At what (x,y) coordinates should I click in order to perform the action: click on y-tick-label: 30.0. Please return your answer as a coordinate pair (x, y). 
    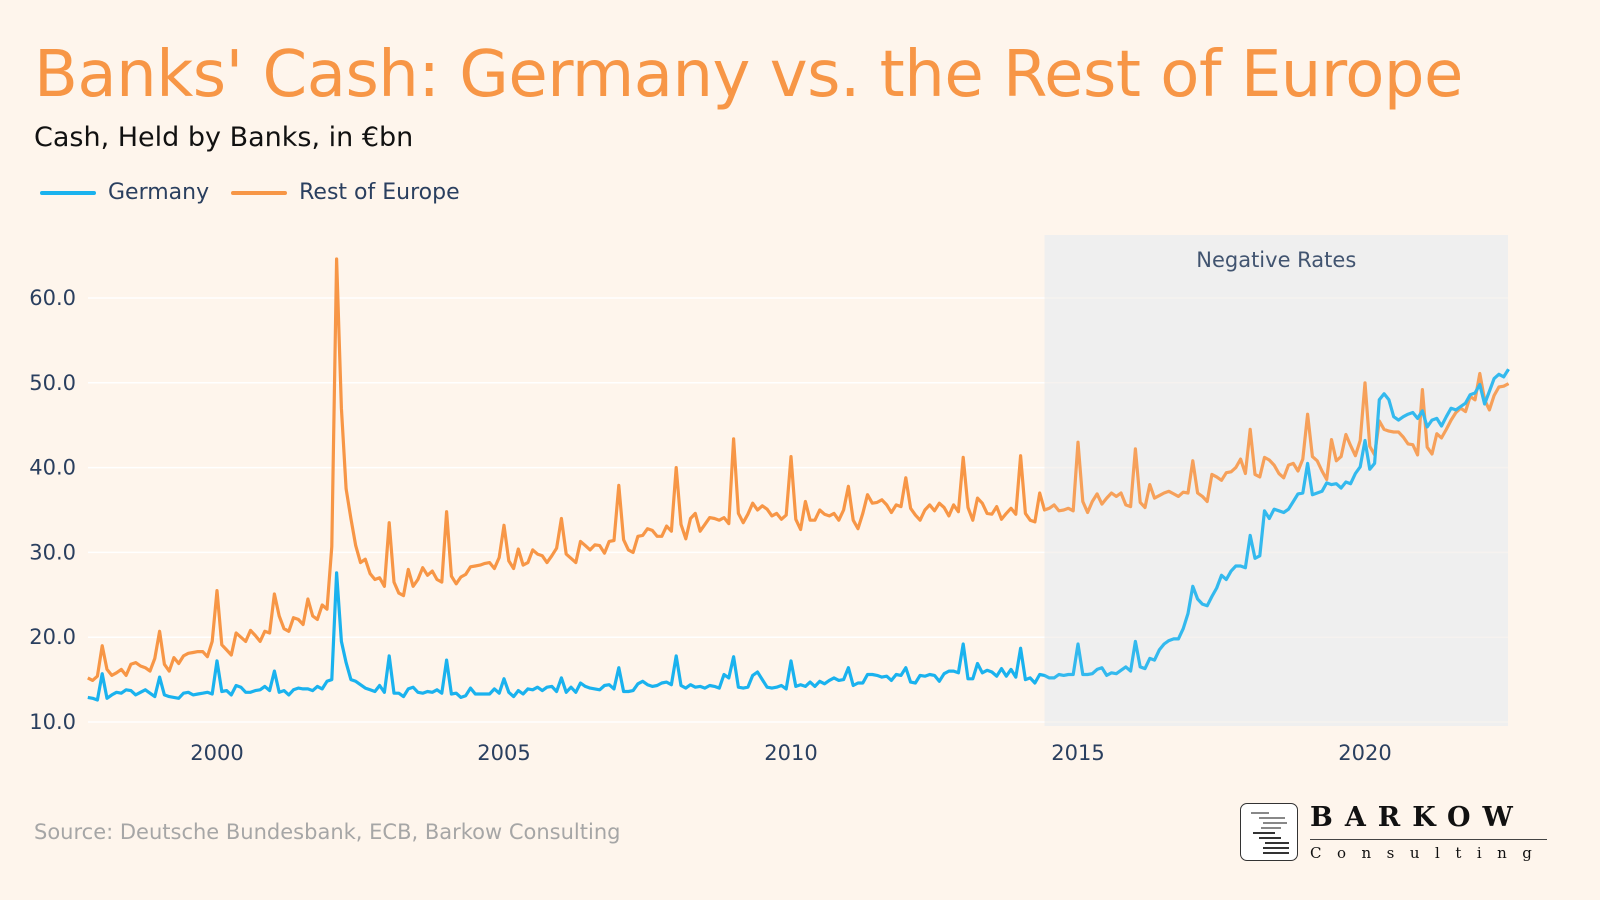
    Looking at the image, I should click on (52, 552).